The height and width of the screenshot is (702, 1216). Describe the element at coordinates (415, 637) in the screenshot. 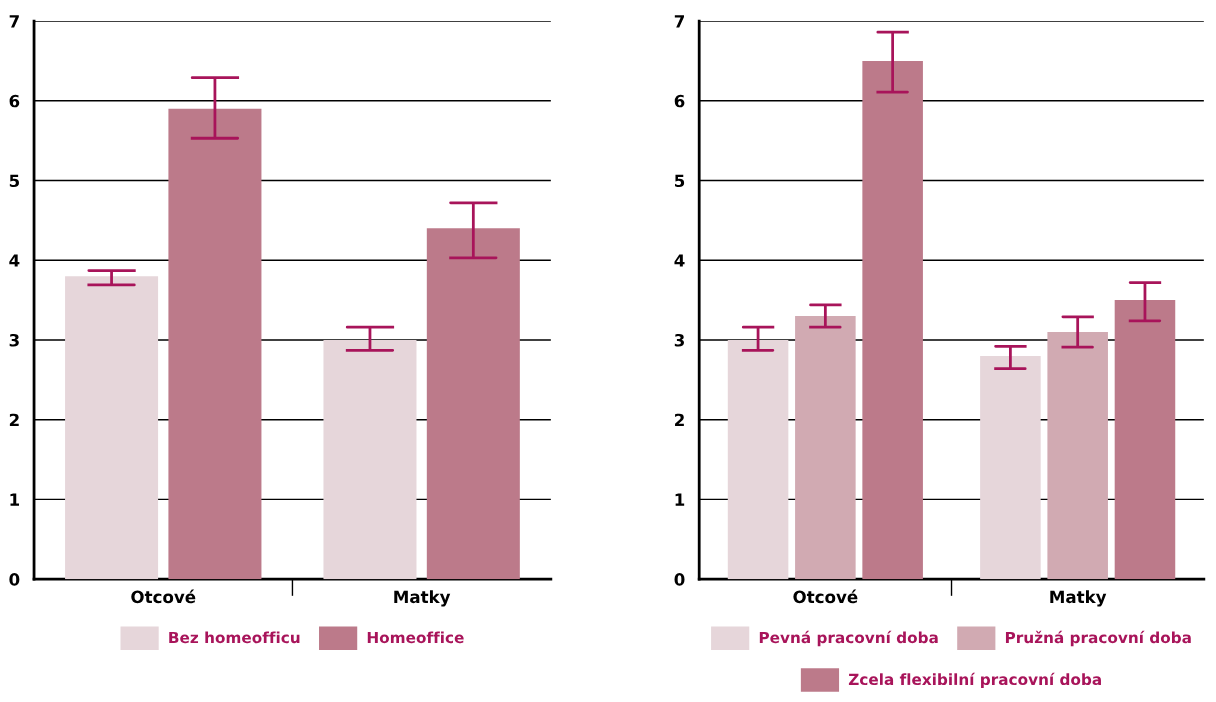

I see `legend-label: Homeoffice` at that location.